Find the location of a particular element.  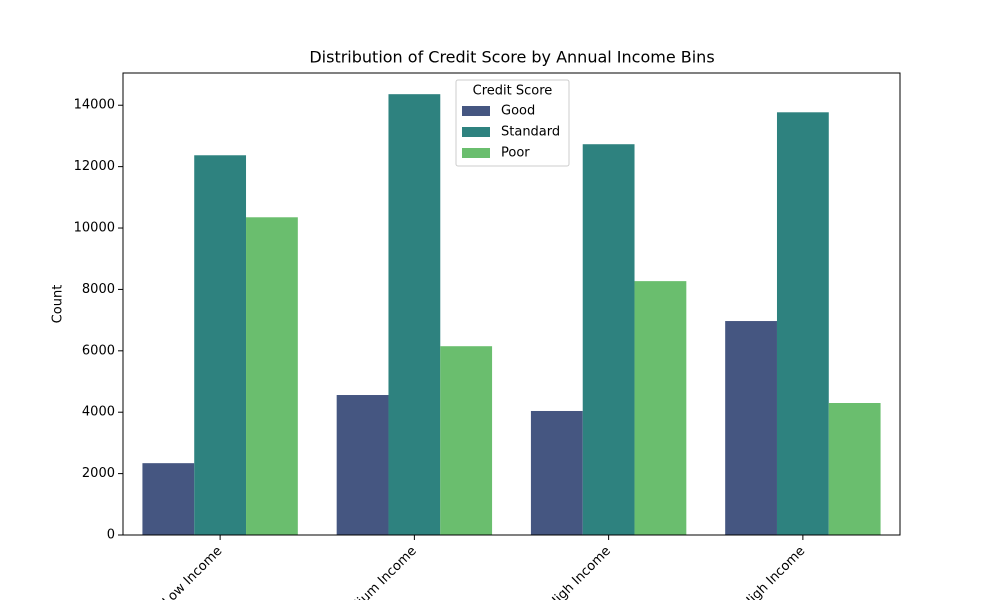

y-tick-label: 14000 is located at coordinates (94, 105).